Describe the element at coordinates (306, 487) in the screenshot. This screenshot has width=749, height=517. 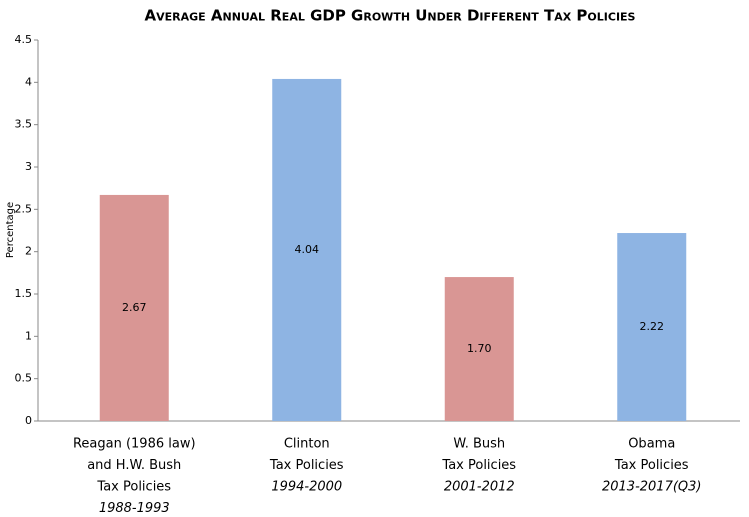
I see `x-tick-period: 1994-2000` at that location.